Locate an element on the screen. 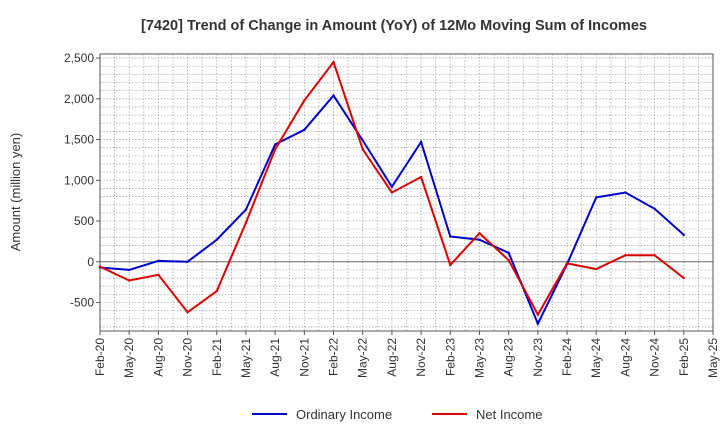  x-tick-label: Aug-23 is located at coordinates (509, 357).